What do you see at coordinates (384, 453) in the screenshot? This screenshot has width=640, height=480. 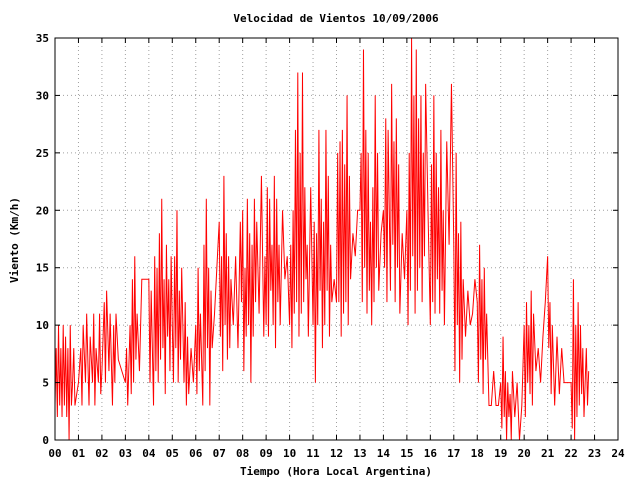 I see `x-tick-label: 14` at bounding box center [384, 453].